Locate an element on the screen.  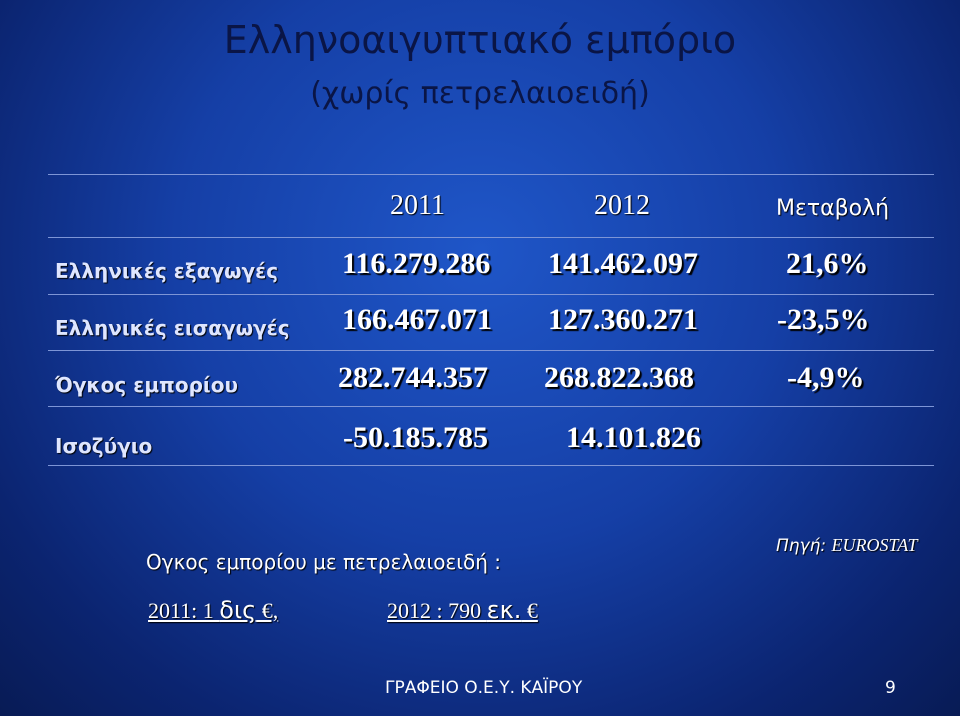
row-label-balance: Ισοζύγιο is located at coordinates (104, 446).